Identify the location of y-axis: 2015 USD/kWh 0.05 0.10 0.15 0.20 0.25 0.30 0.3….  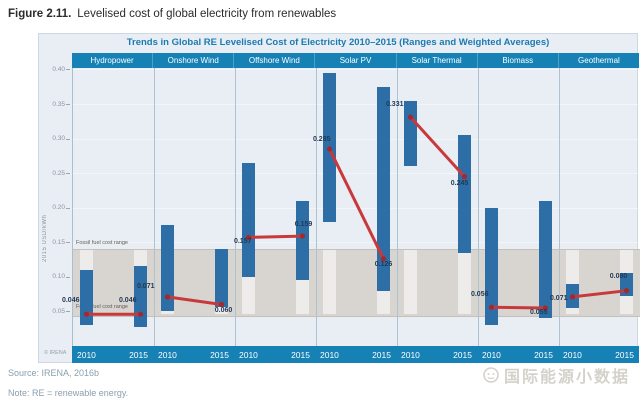
(55, 205).